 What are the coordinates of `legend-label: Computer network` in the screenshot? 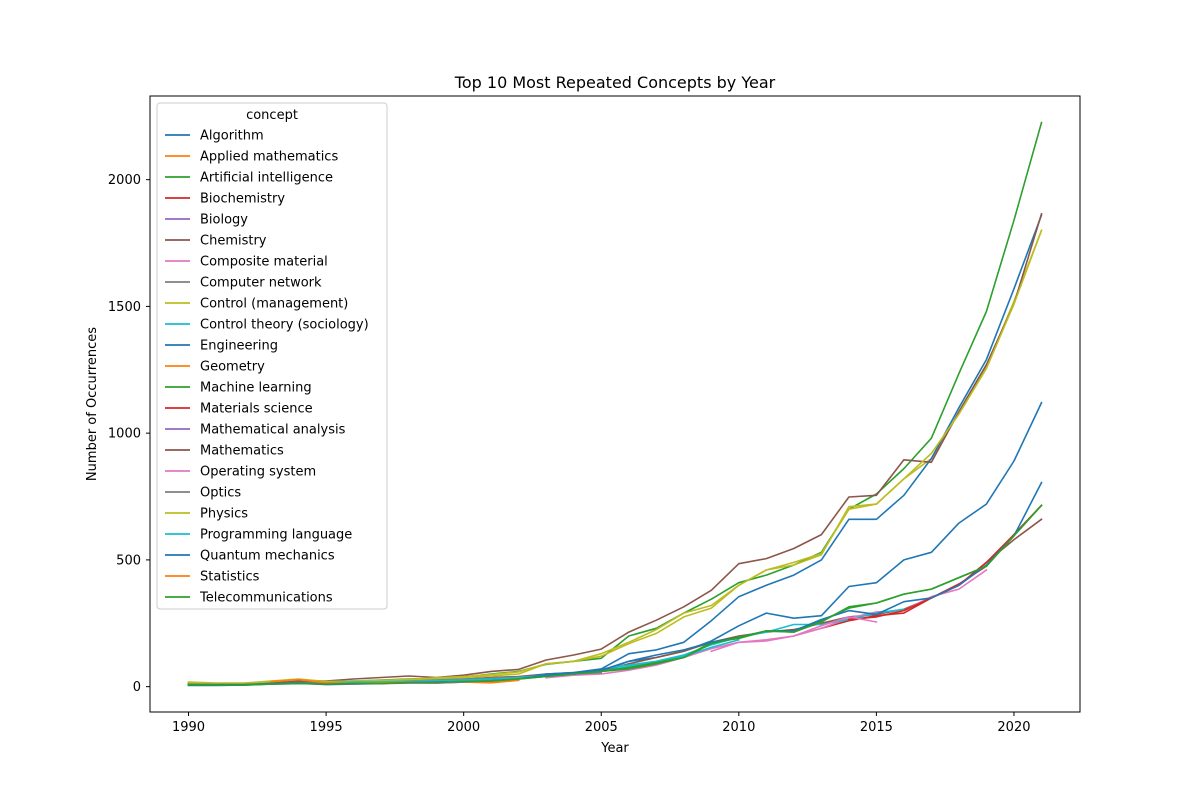 It's located at (261, 283).